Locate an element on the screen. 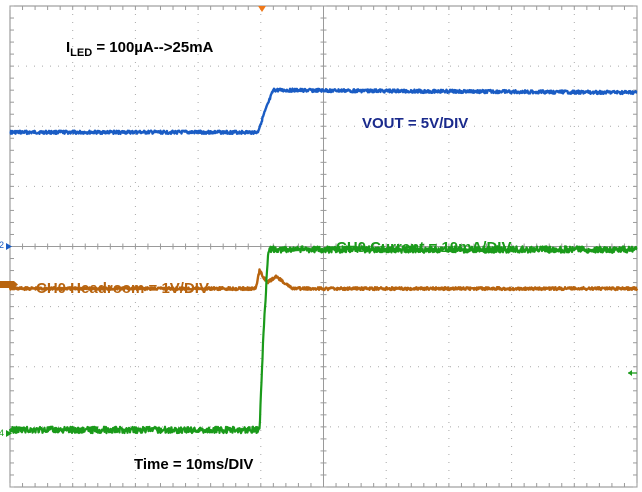 This screenshot has height=492, width=642. headroom-marker is located at coordinates (7, 284).